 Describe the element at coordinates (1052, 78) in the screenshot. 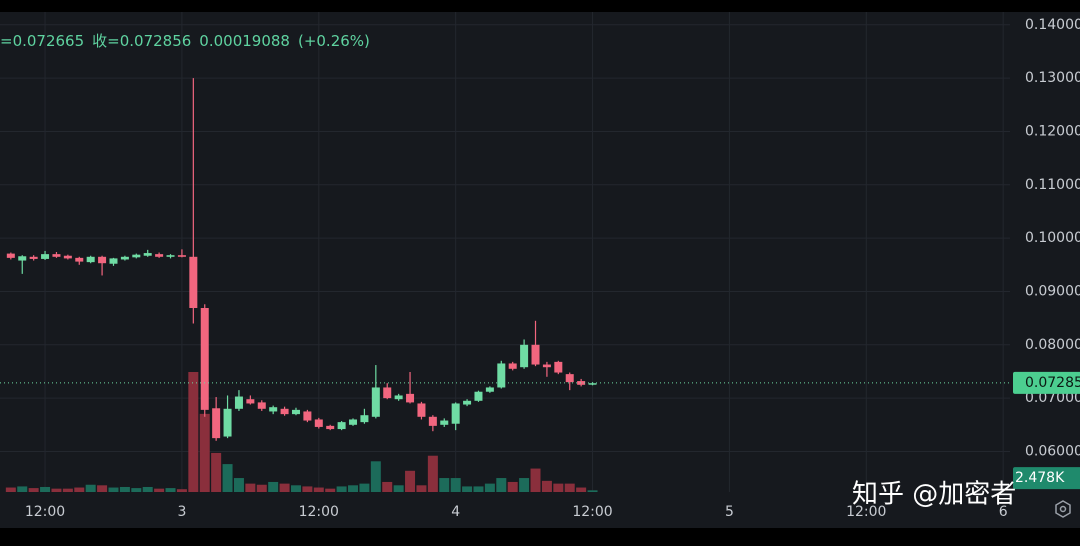

I see `y-tick-label: 0.13000` at that location.